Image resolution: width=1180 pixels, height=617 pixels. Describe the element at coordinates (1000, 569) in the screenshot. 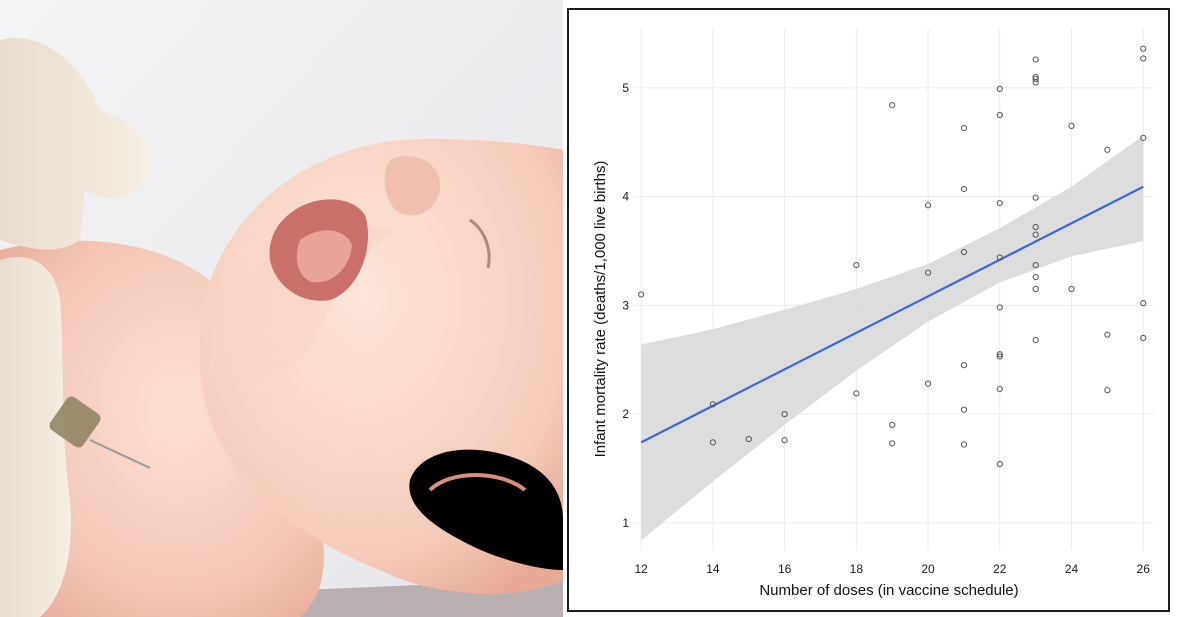

I see `x-tick-label: 22` at that location.